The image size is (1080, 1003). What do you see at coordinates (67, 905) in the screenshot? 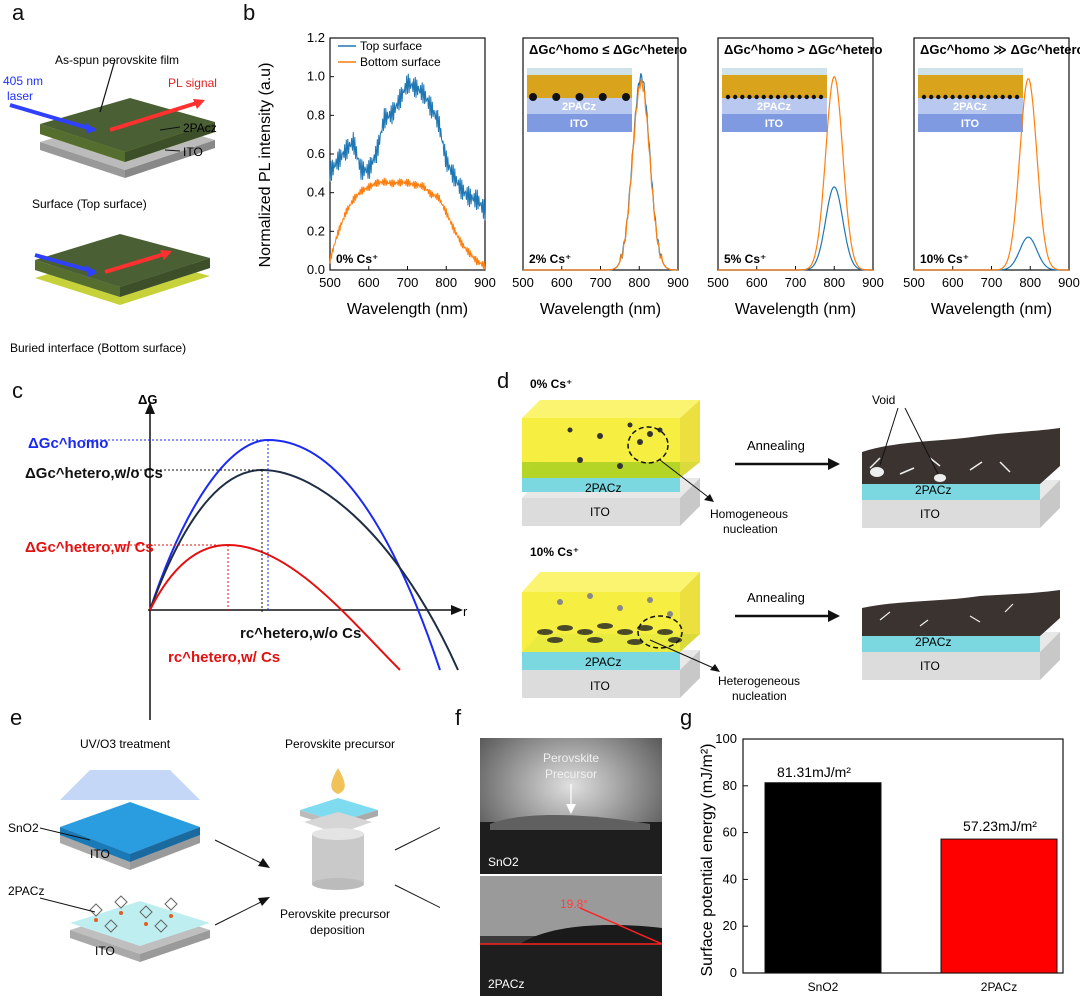
I see `e-2pacz-pointer` at bounding box center [67, 905].